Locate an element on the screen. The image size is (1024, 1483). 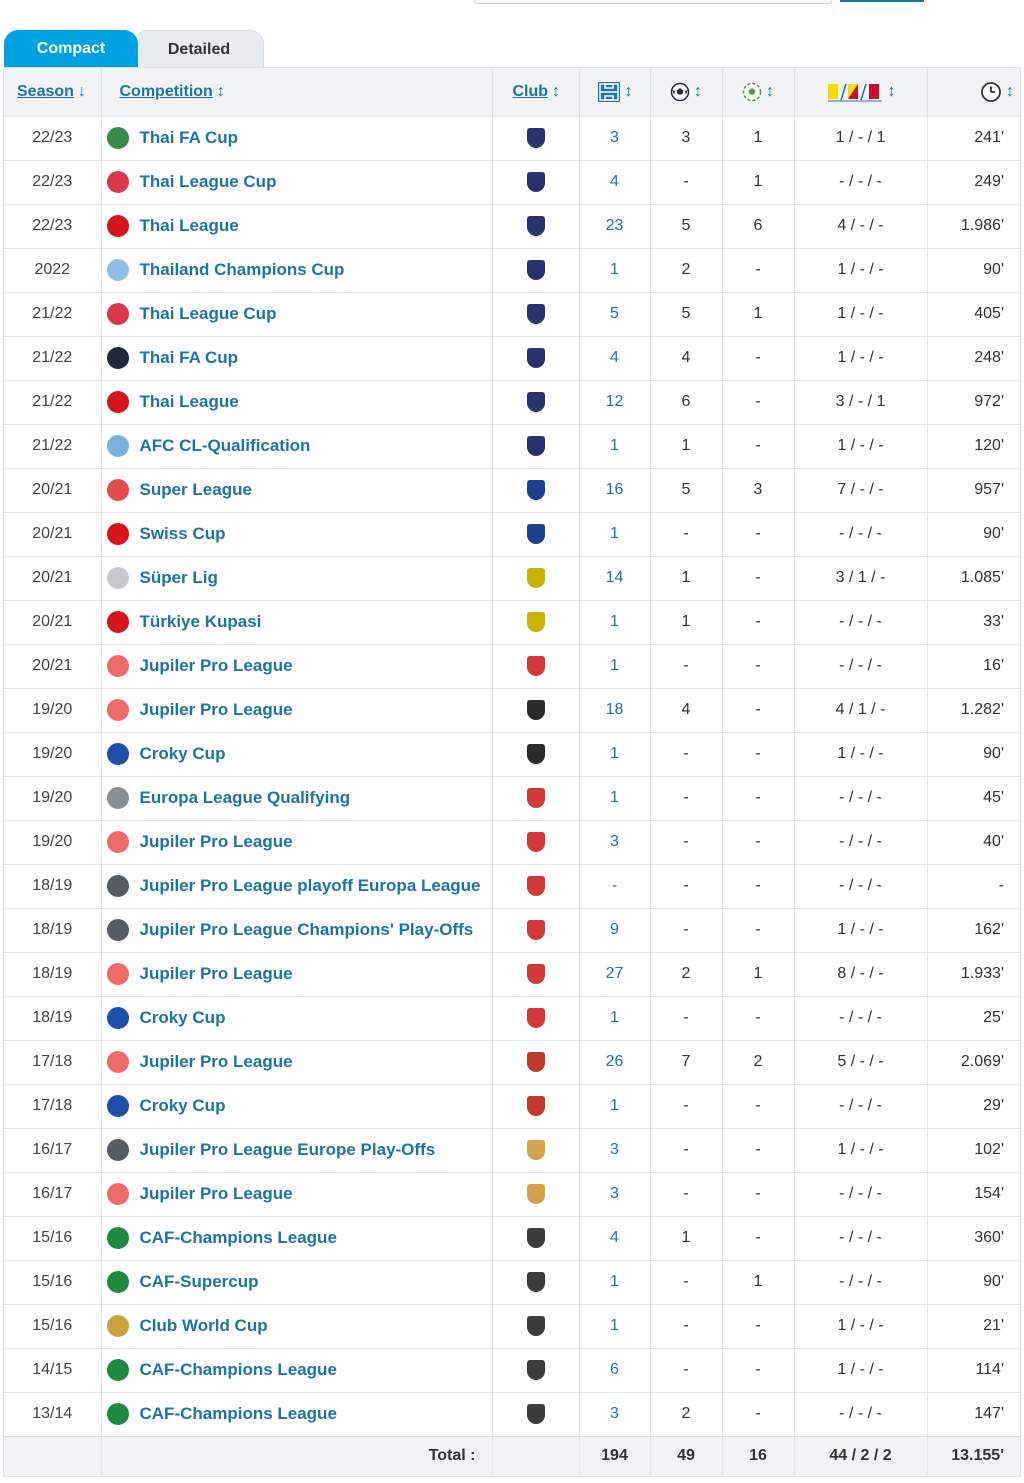
competition-link: Thailand Champions Cup is located at coordinates (242, 269).